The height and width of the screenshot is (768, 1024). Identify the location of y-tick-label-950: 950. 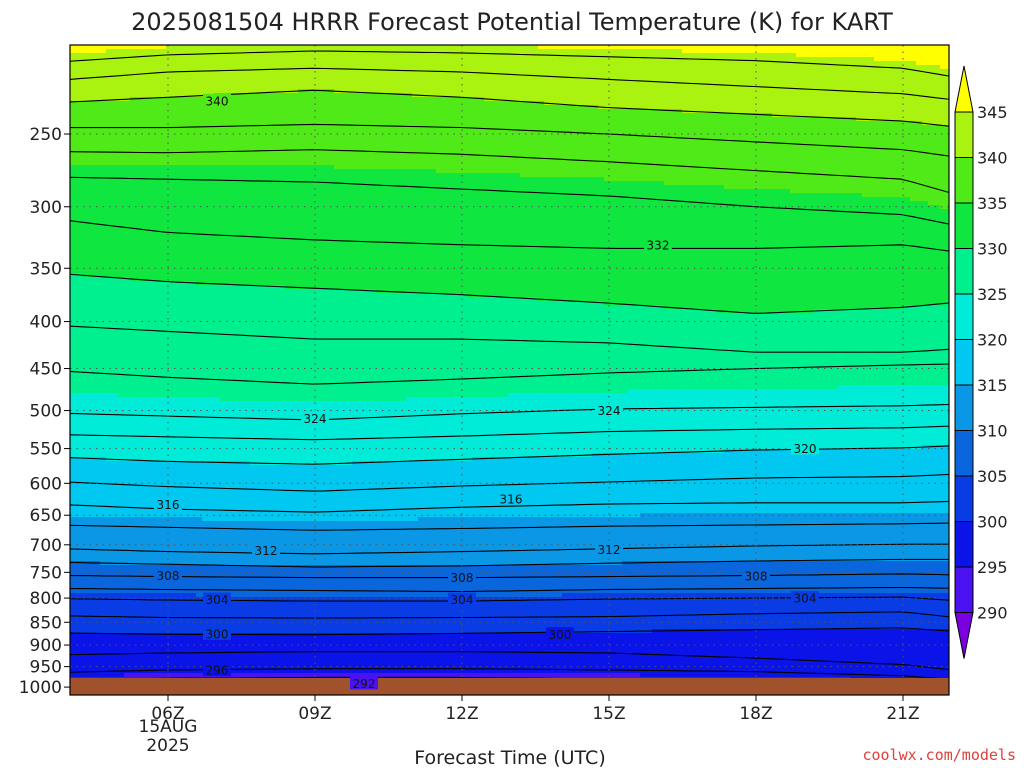
(46, 668).